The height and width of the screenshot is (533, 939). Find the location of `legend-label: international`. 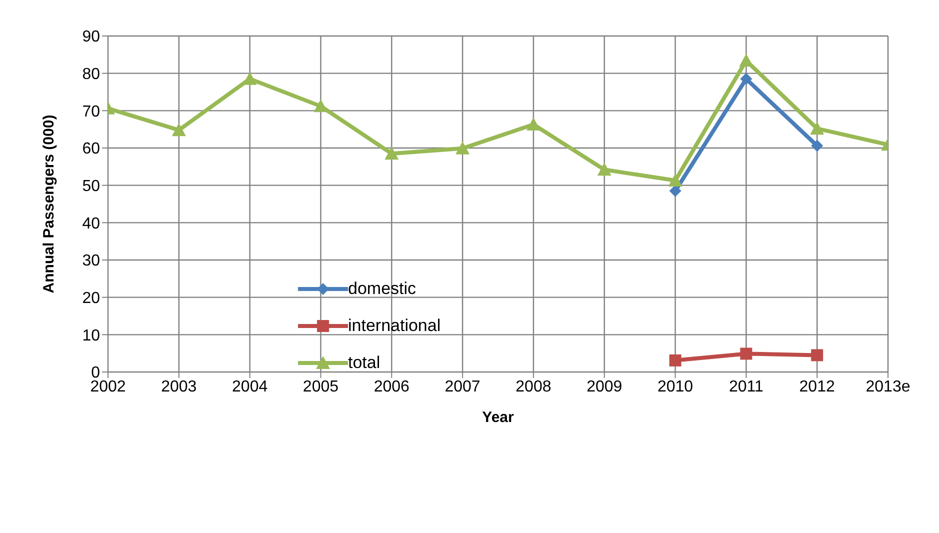

legend-label: international is located at coordinates (394, 326).